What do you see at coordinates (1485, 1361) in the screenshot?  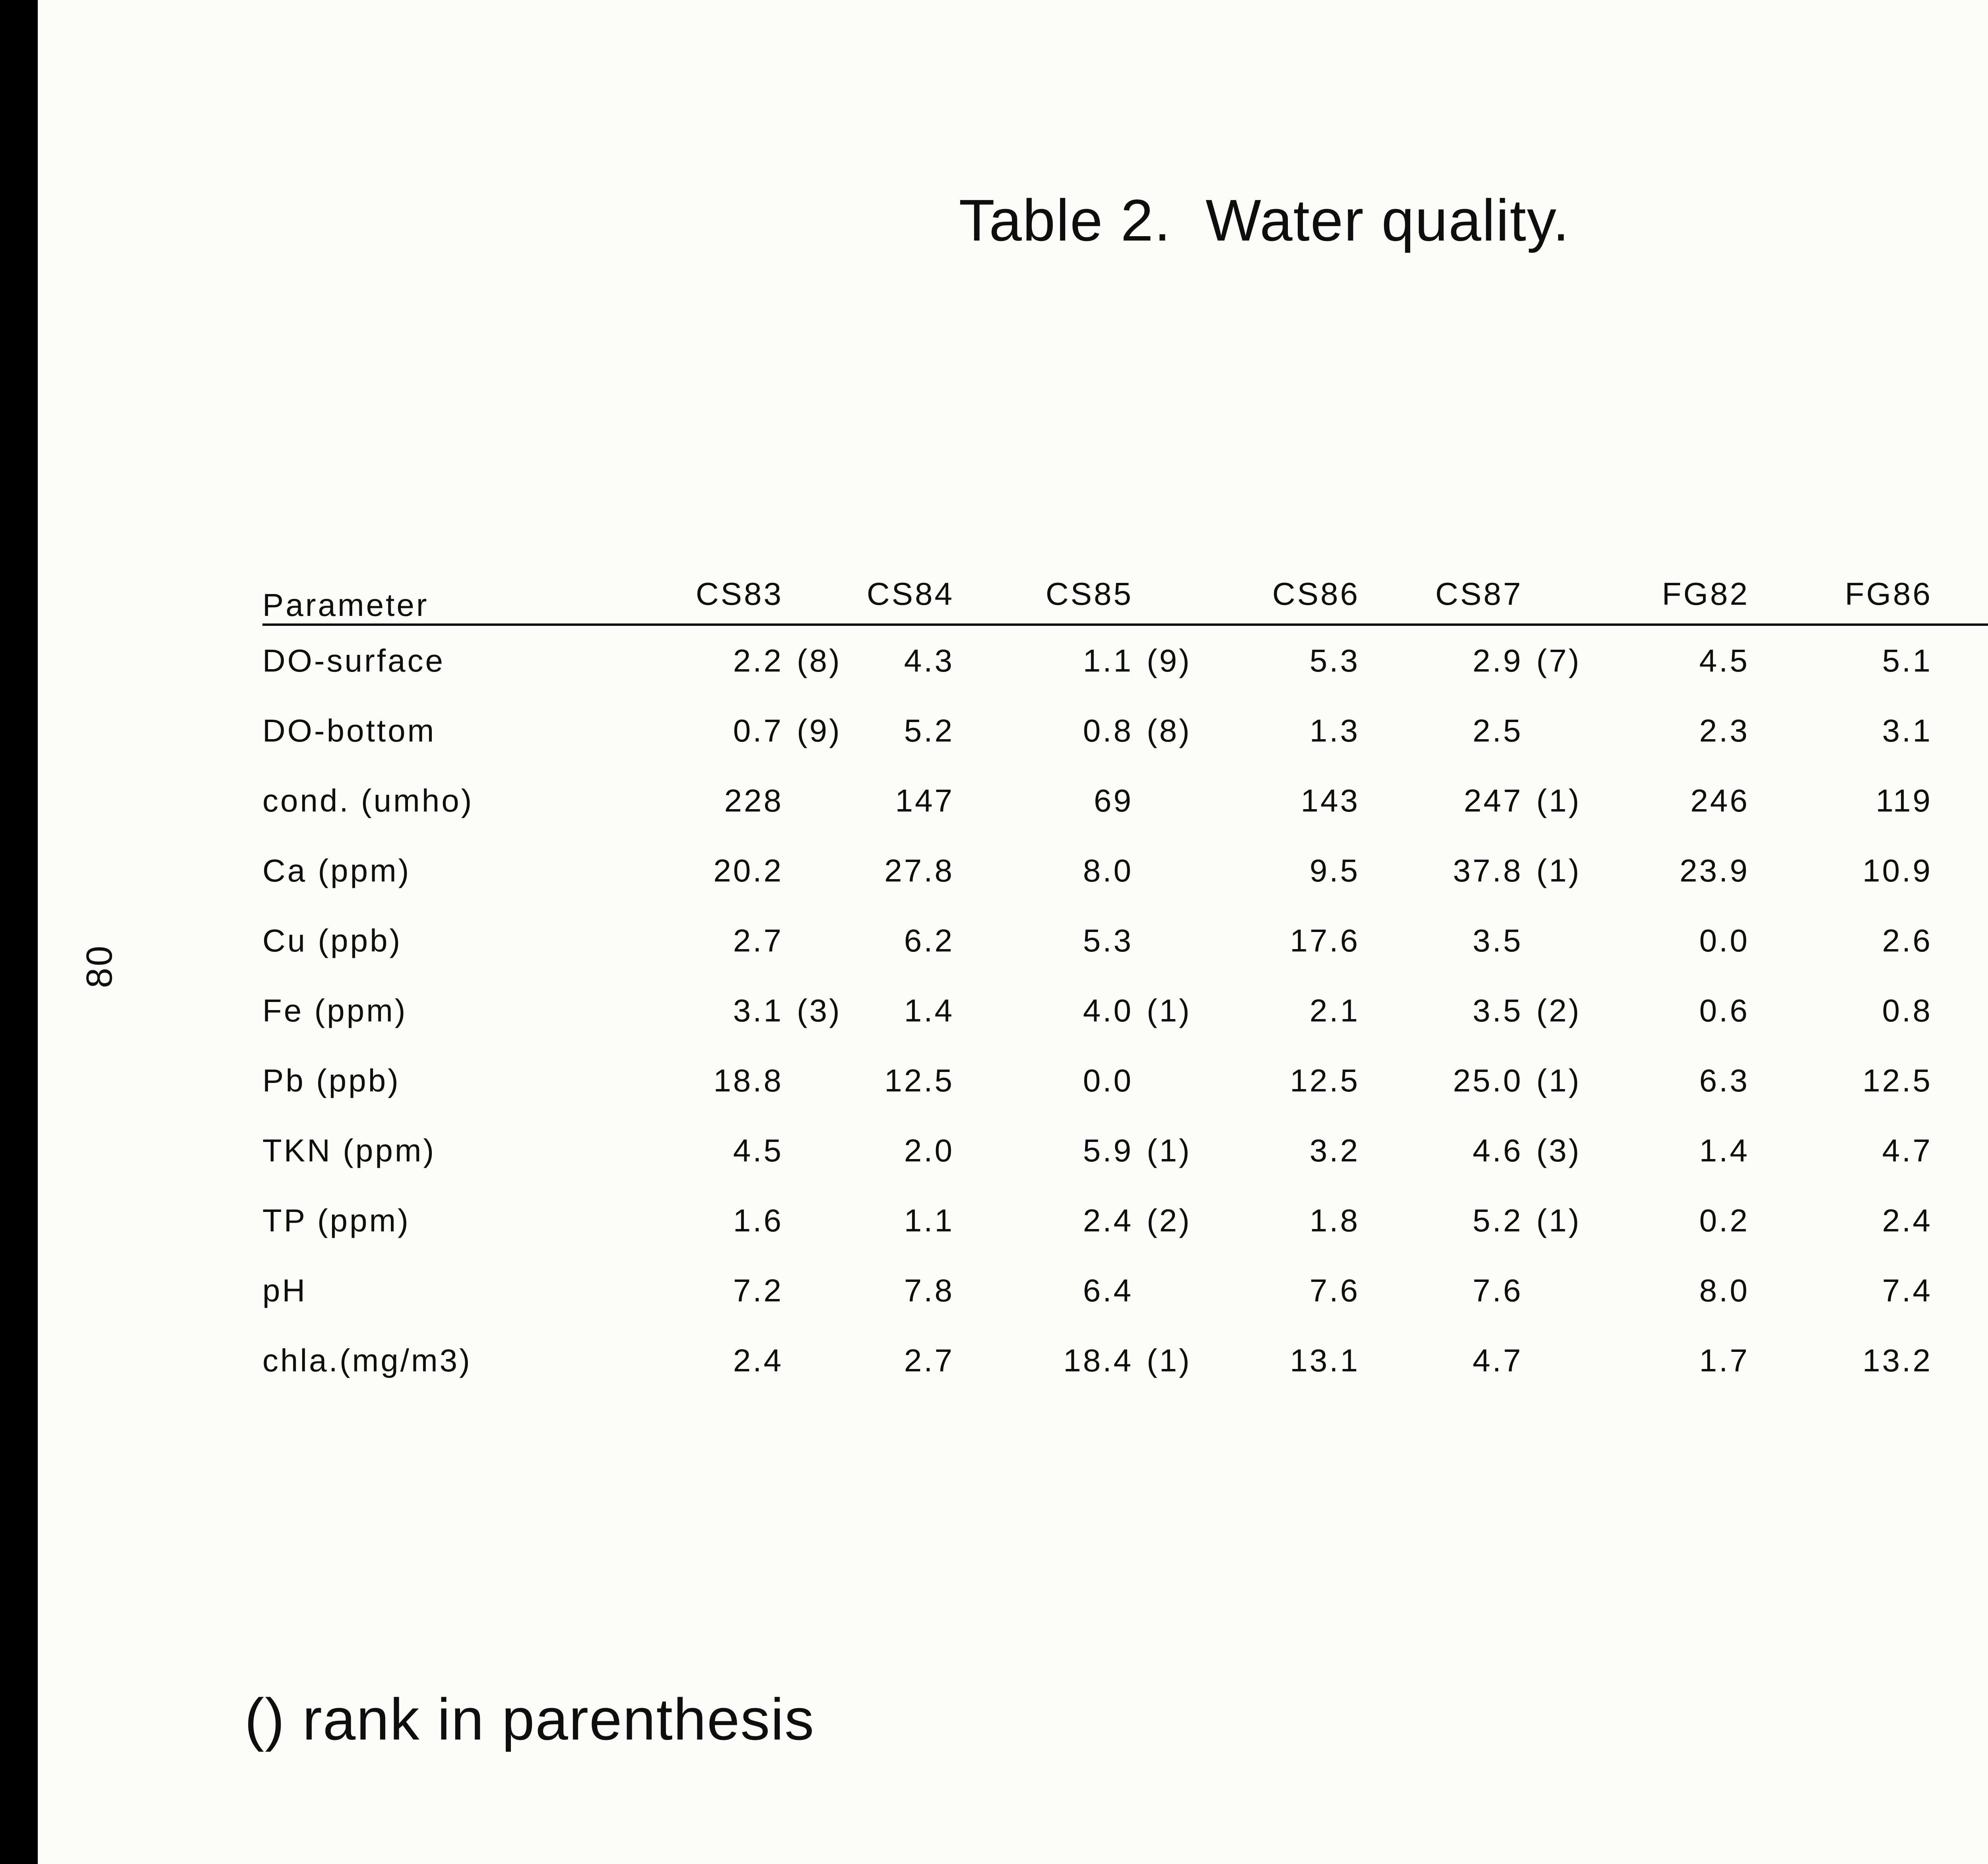 I see `value-cell: 4.7` at bounding box center [1485, 1361].